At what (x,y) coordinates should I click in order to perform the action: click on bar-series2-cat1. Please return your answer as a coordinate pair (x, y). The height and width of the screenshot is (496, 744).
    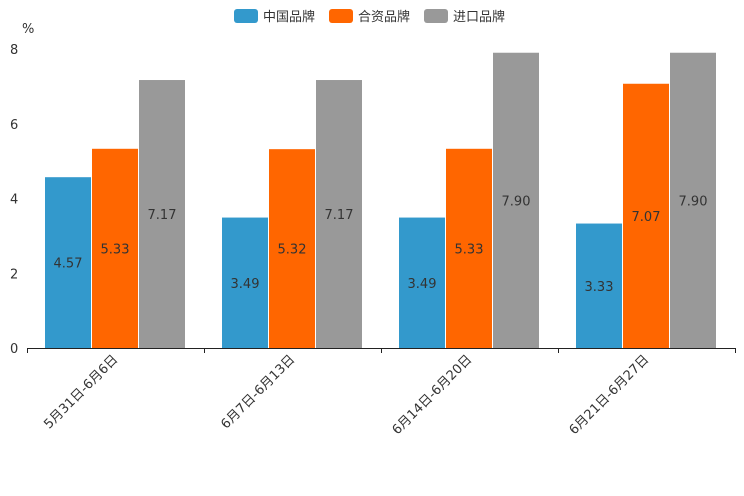
    Looking at the image, I should click on (115, 248).